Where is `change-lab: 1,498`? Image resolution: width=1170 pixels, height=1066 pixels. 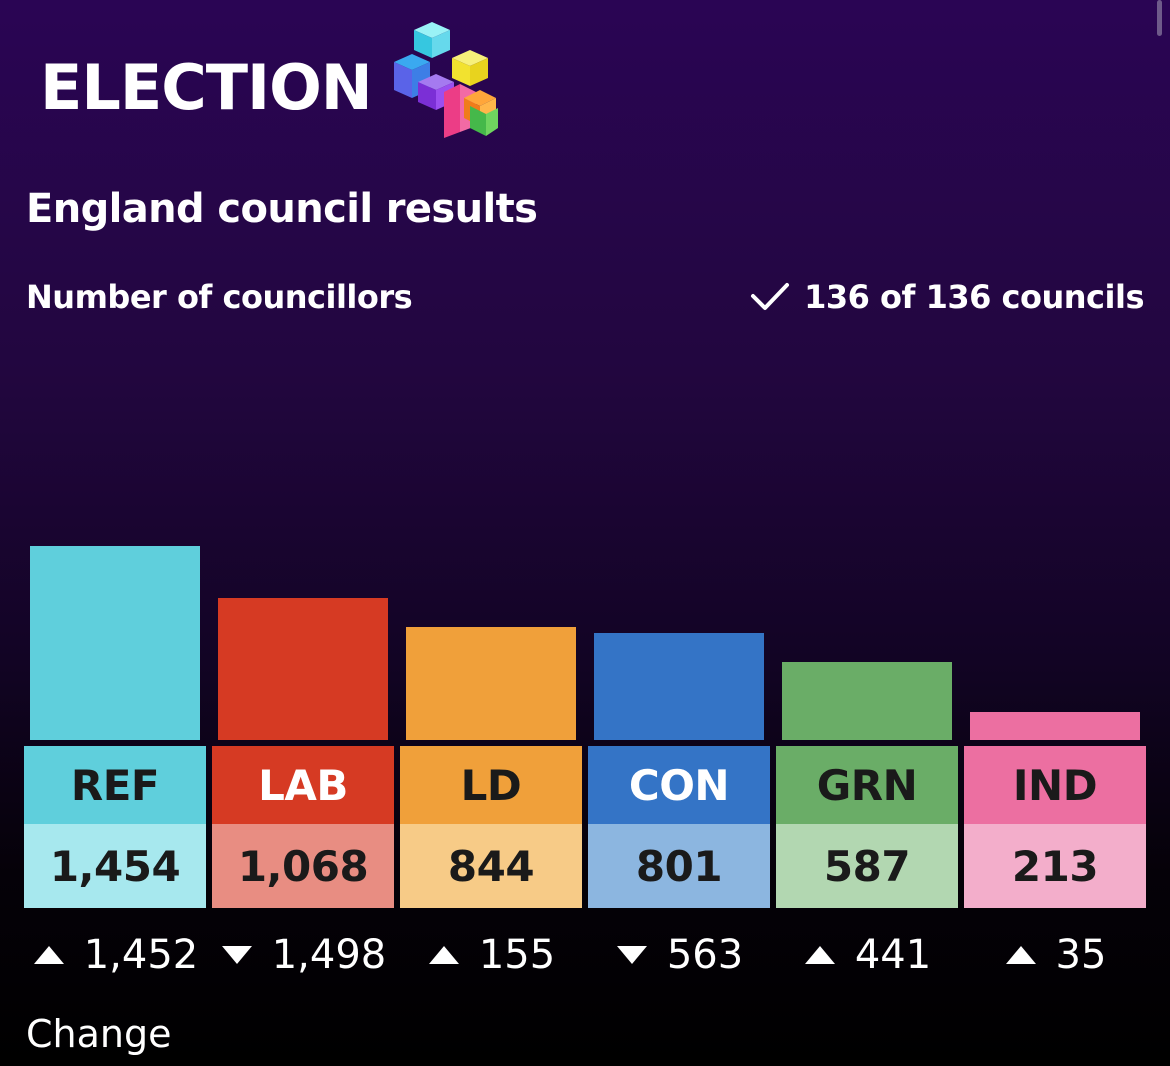
change-lab: 1,498 is located at coordinates (303, 955).